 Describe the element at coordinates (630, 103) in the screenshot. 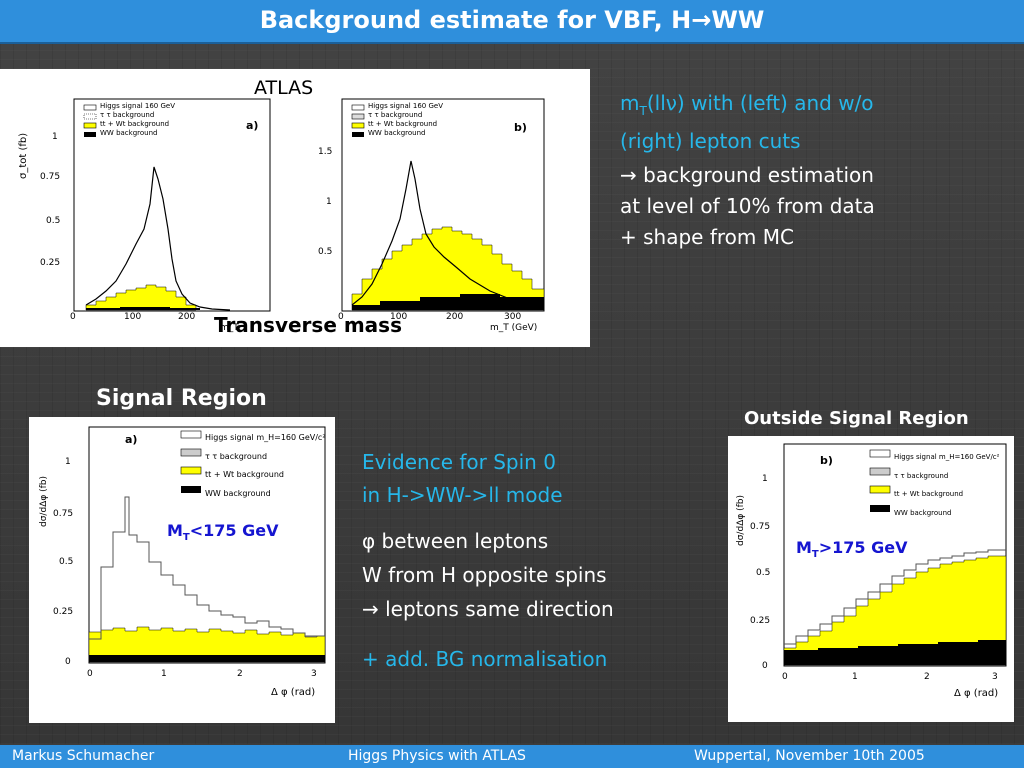

I see `mt-prefix: m` at that location.